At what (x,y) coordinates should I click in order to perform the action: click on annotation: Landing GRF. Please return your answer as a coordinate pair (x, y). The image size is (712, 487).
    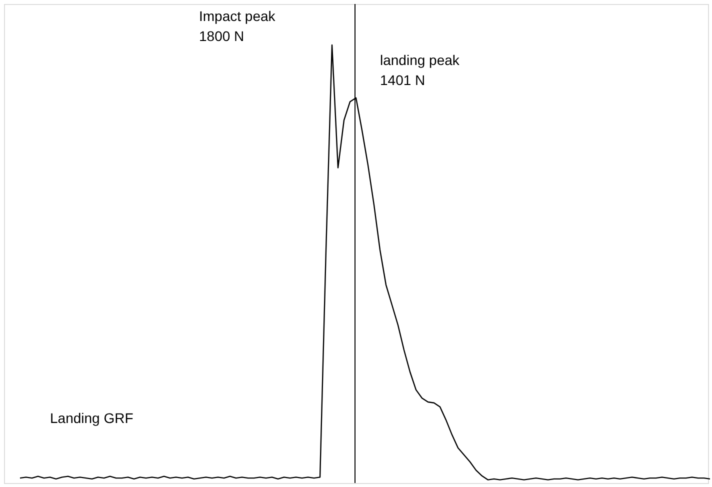
    Looking at the image, I should click on (92, 418).